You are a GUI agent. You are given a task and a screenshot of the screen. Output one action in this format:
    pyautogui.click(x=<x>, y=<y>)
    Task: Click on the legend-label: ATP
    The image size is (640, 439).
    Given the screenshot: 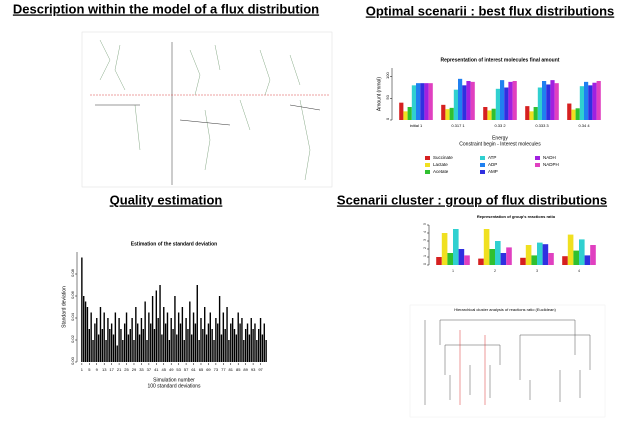 What is the action you would take?
    pyautogui.click(x=492, y=157)
    